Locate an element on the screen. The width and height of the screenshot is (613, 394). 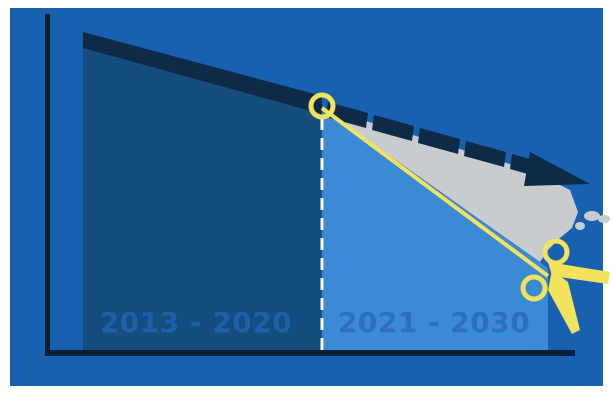
scissors-icon is located at coordinates (565, 286).